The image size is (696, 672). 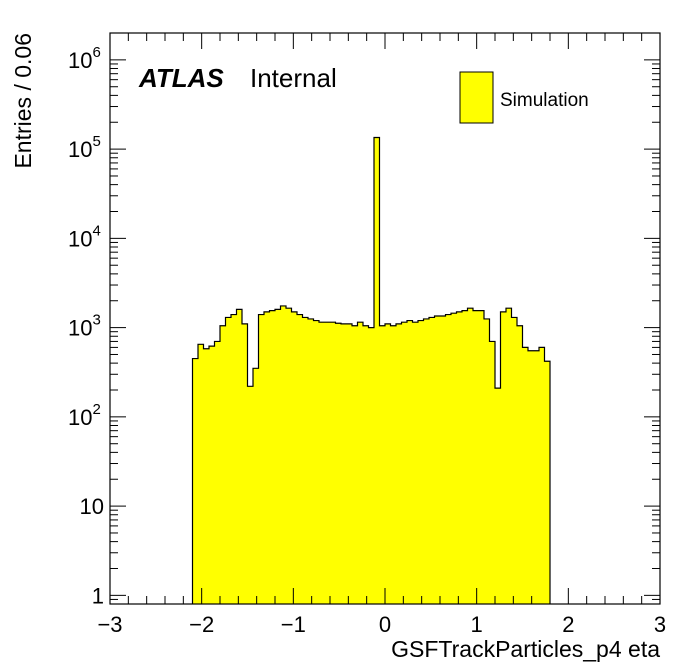 What do you see at coordinates (476, 97) in the screenshot?
I see `legend-swatch-simulation` at bounding box center [476, 97].